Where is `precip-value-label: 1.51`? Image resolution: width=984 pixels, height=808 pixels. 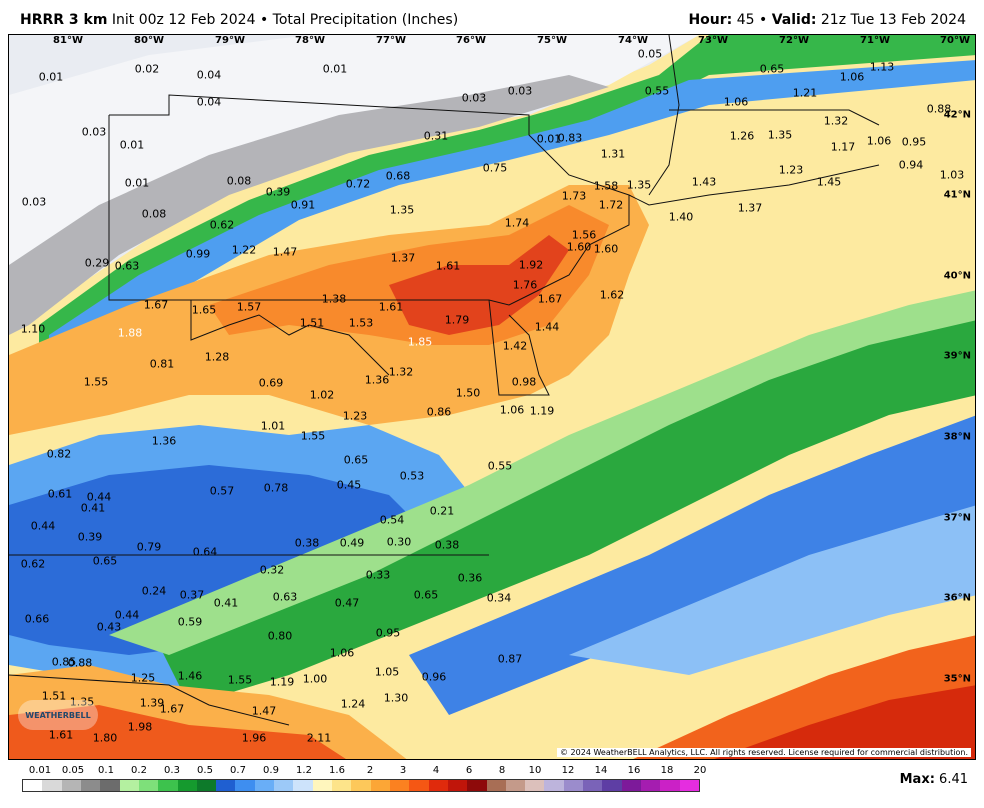
precip-value-label: 1.51 is located at coordinates (312, 323).